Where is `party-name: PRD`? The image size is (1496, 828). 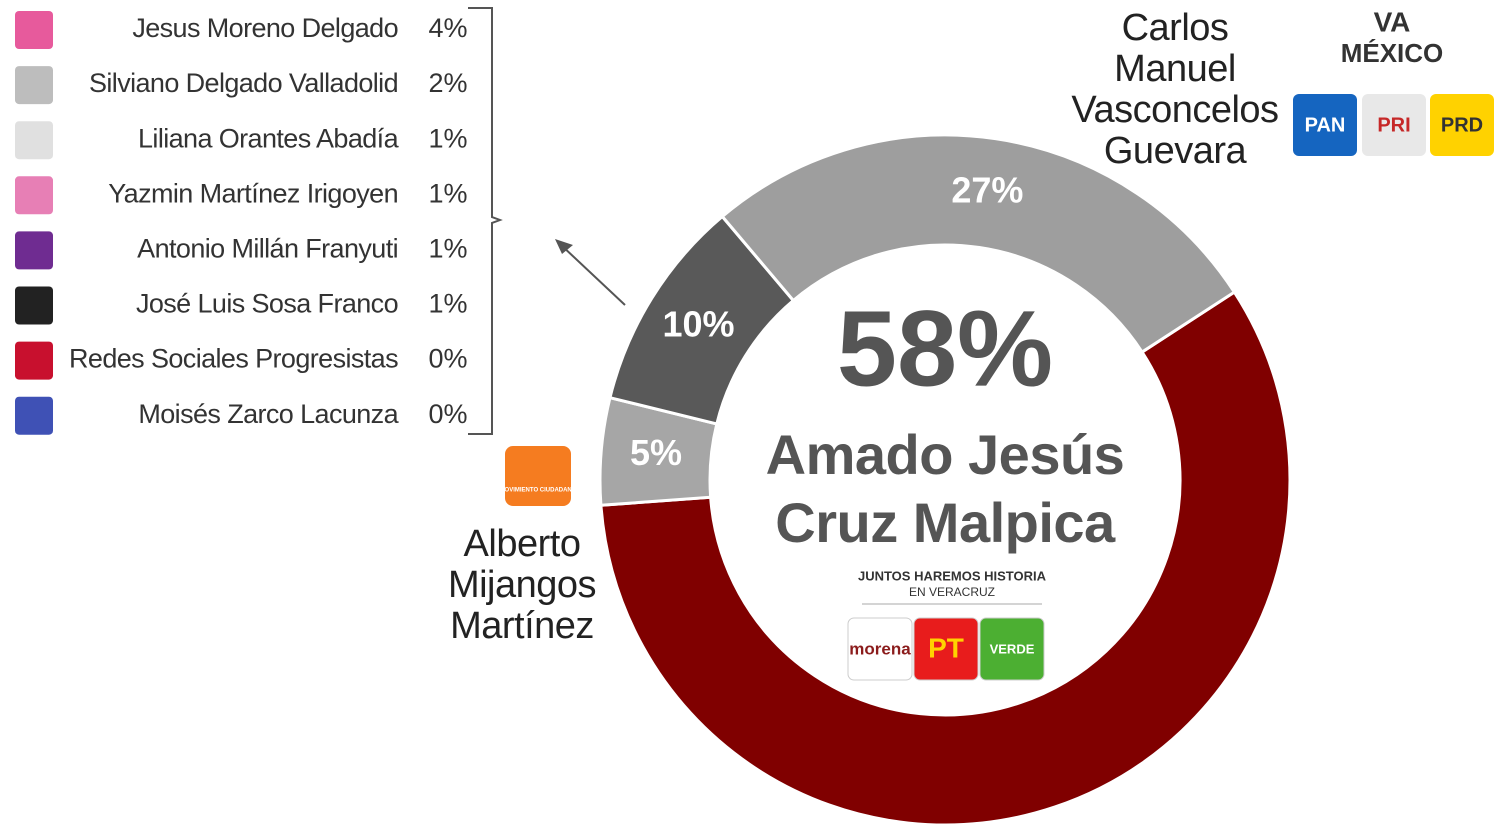 party-name: PRD is located at coordinates (1462, 125).